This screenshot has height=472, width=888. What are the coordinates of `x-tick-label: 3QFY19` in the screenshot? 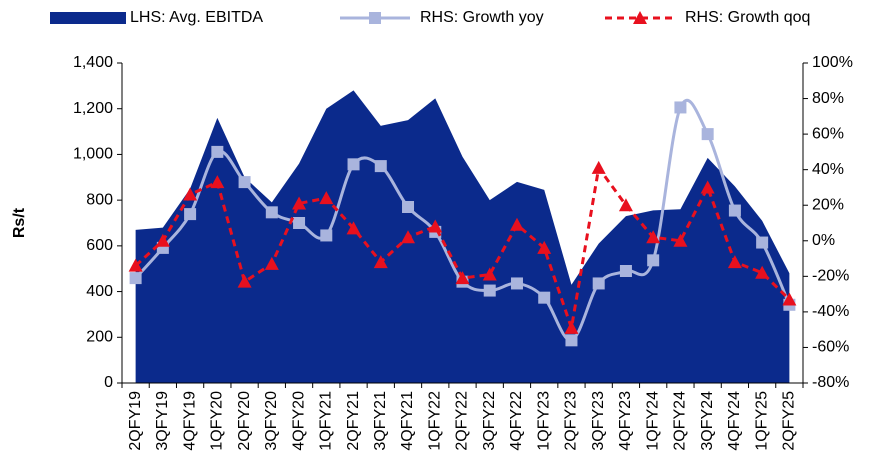 It's located at (162, 421).